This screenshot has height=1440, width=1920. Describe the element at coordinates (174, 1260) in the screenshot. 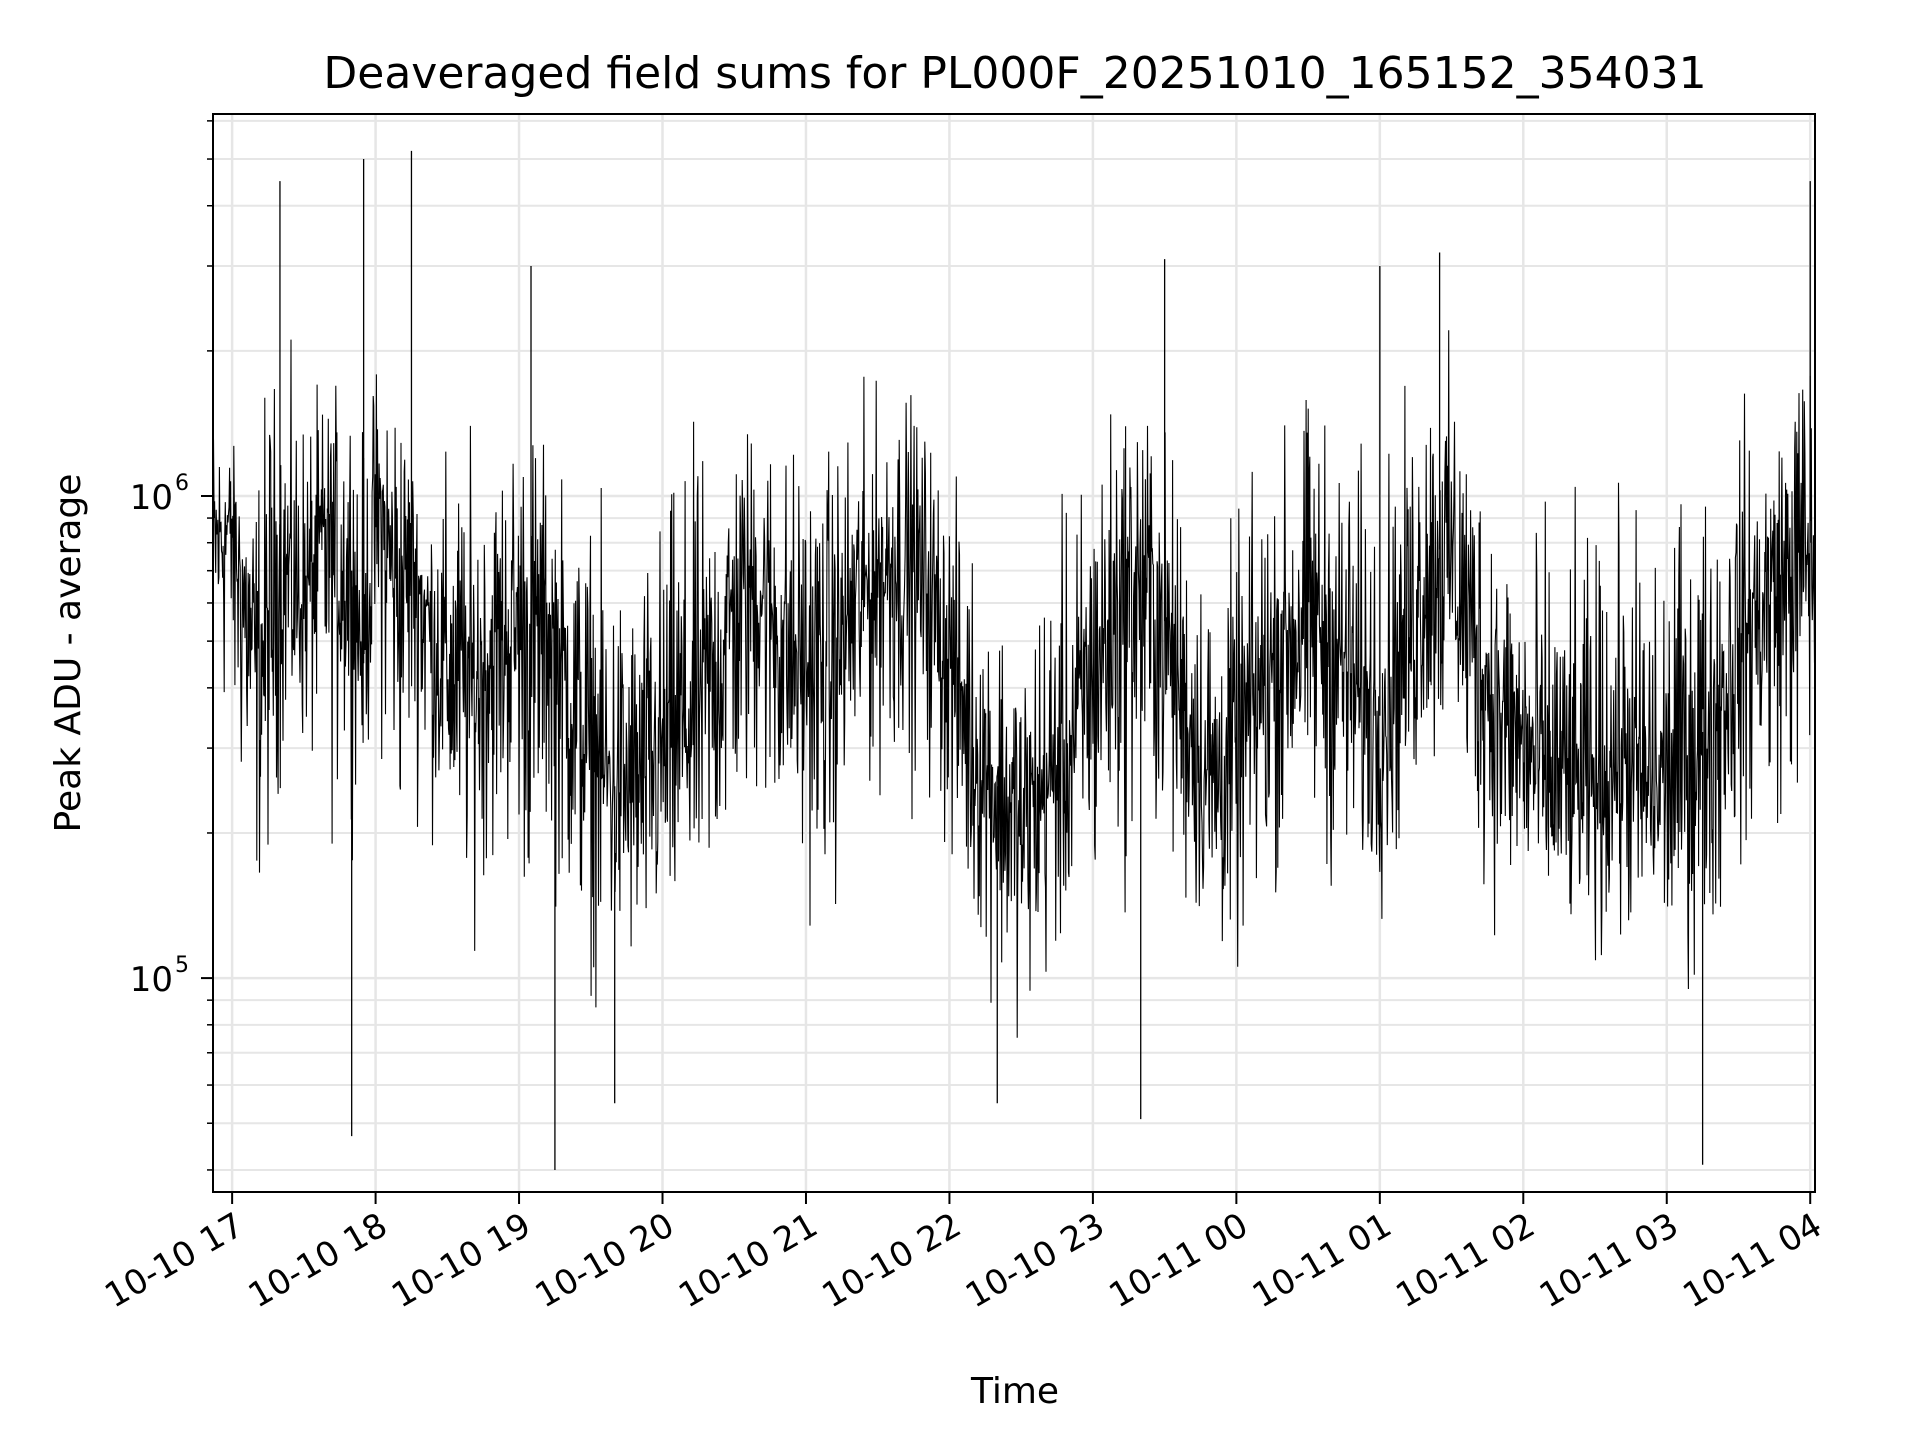

I see `x-tick-label: 10-10 17` at that location.